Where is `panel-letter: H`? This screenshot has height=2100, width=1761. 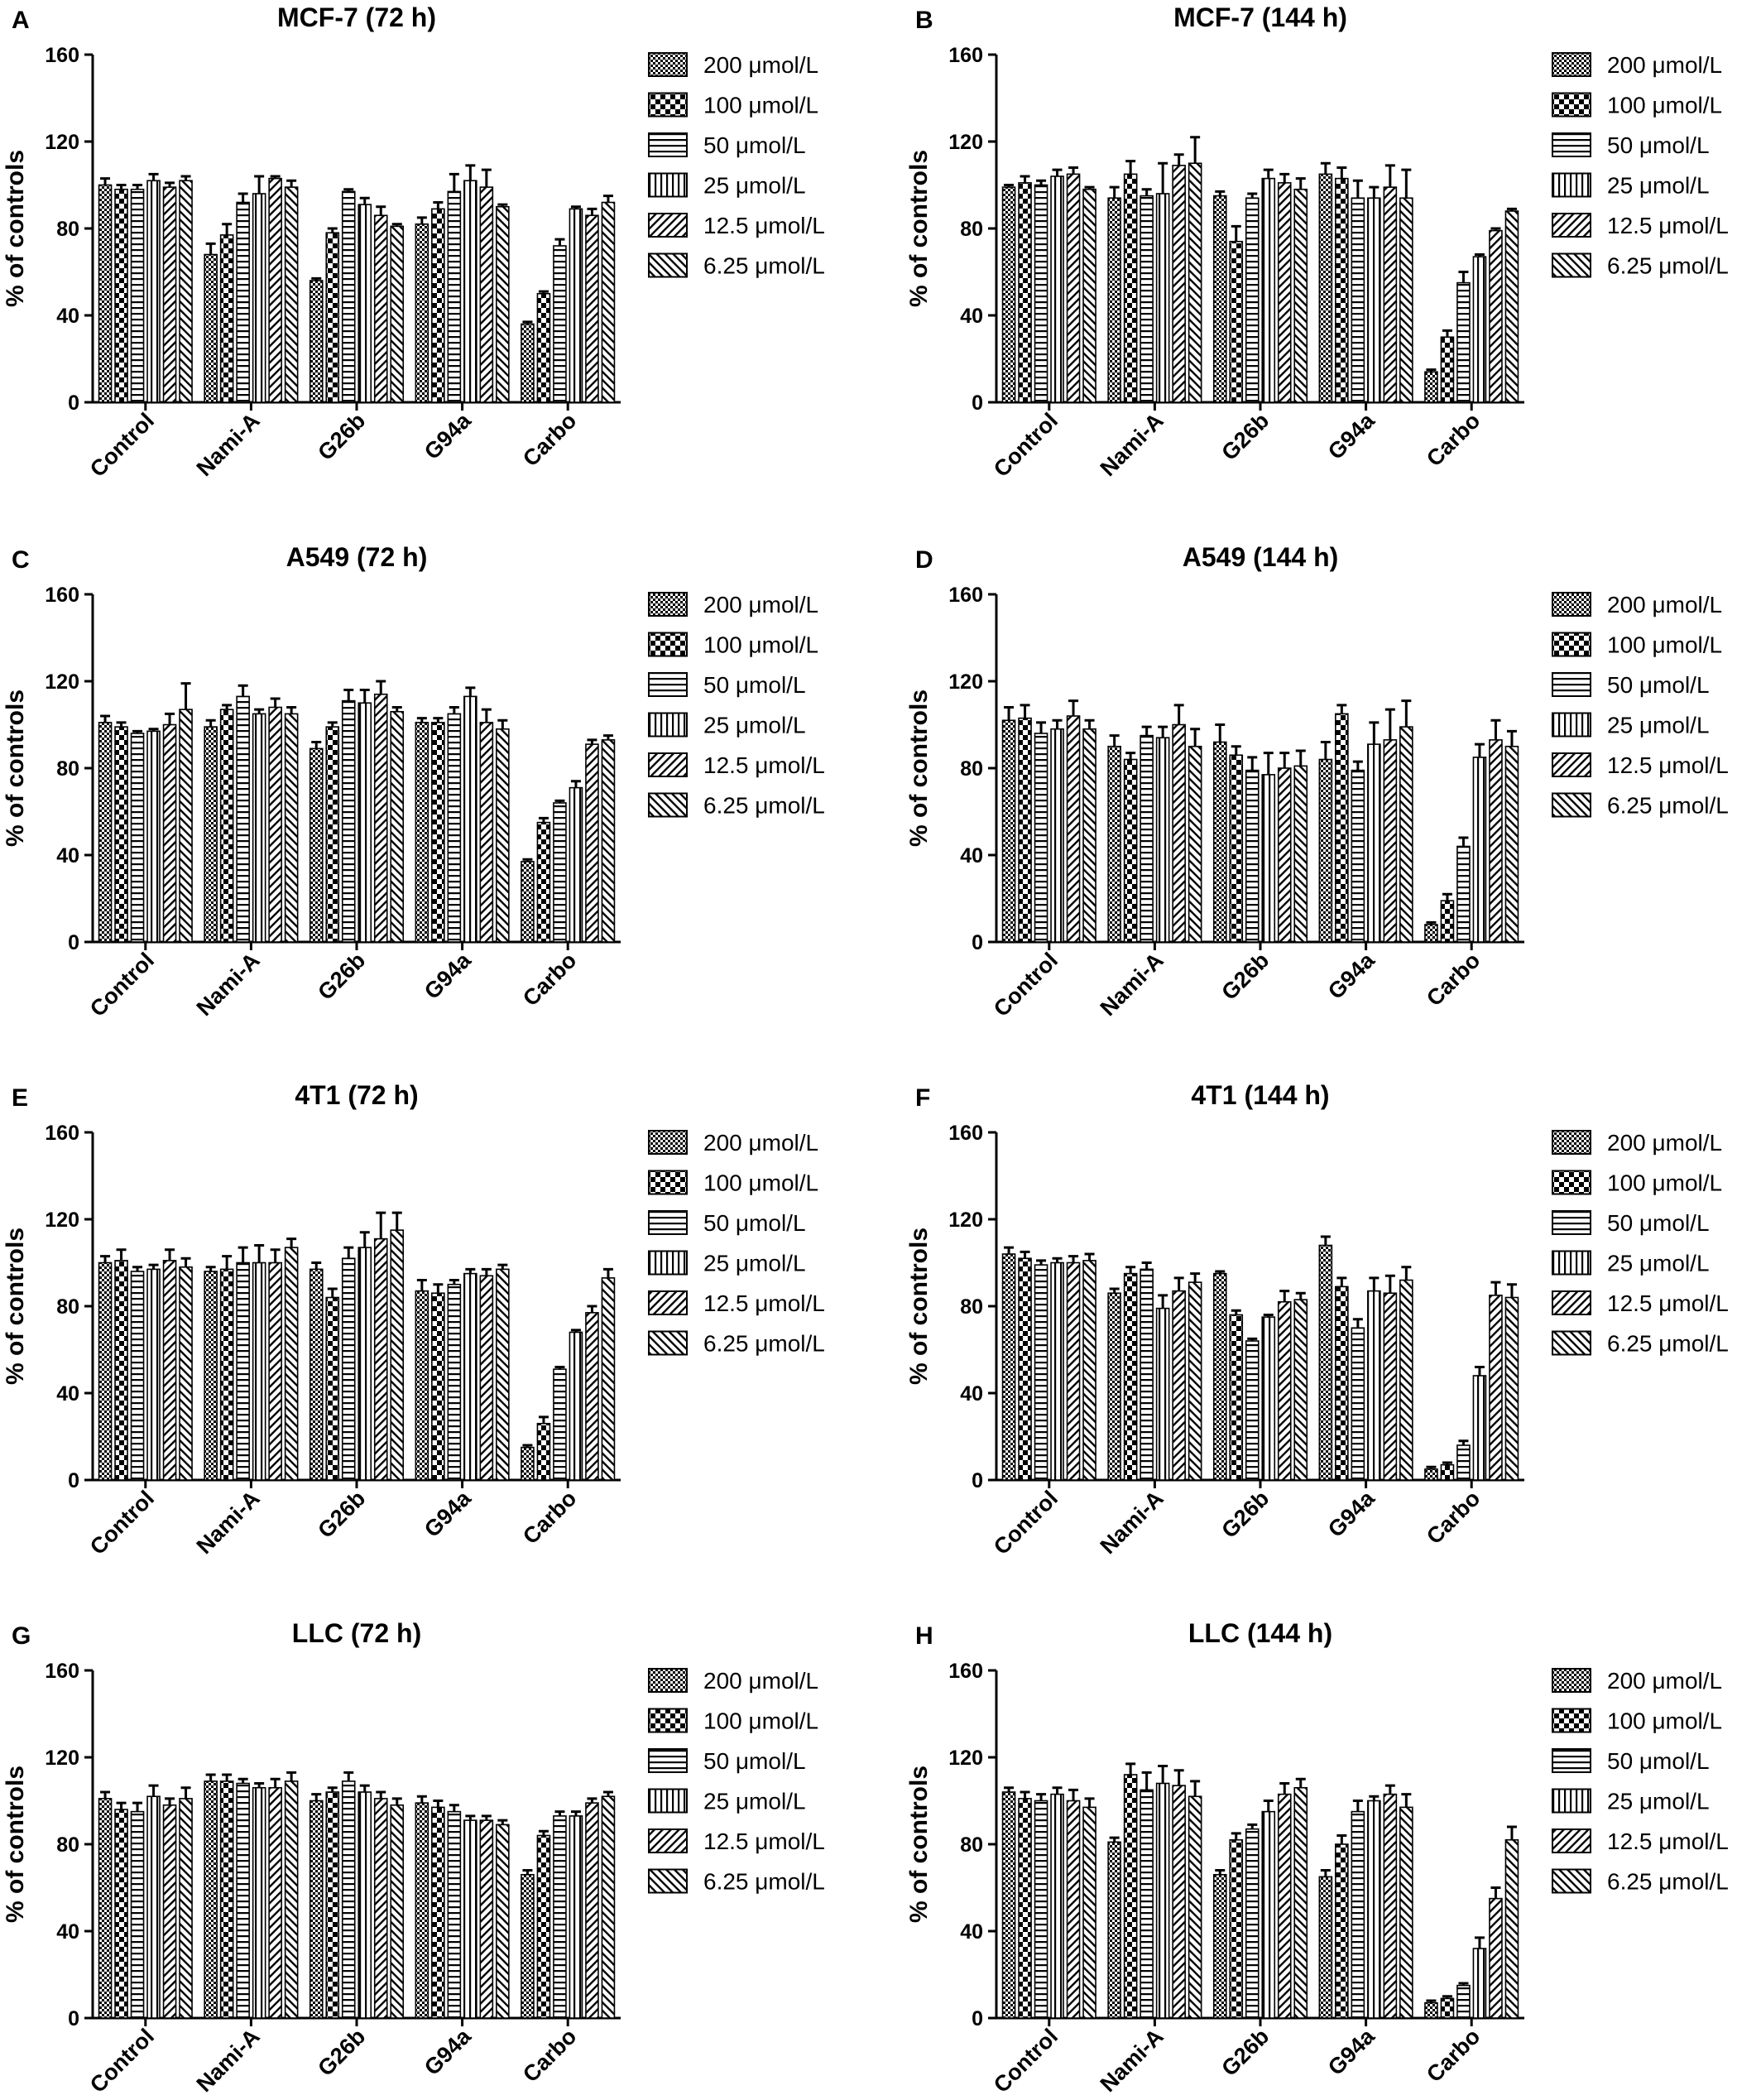 panel-letter: H is located at coordinates (924, 1636).